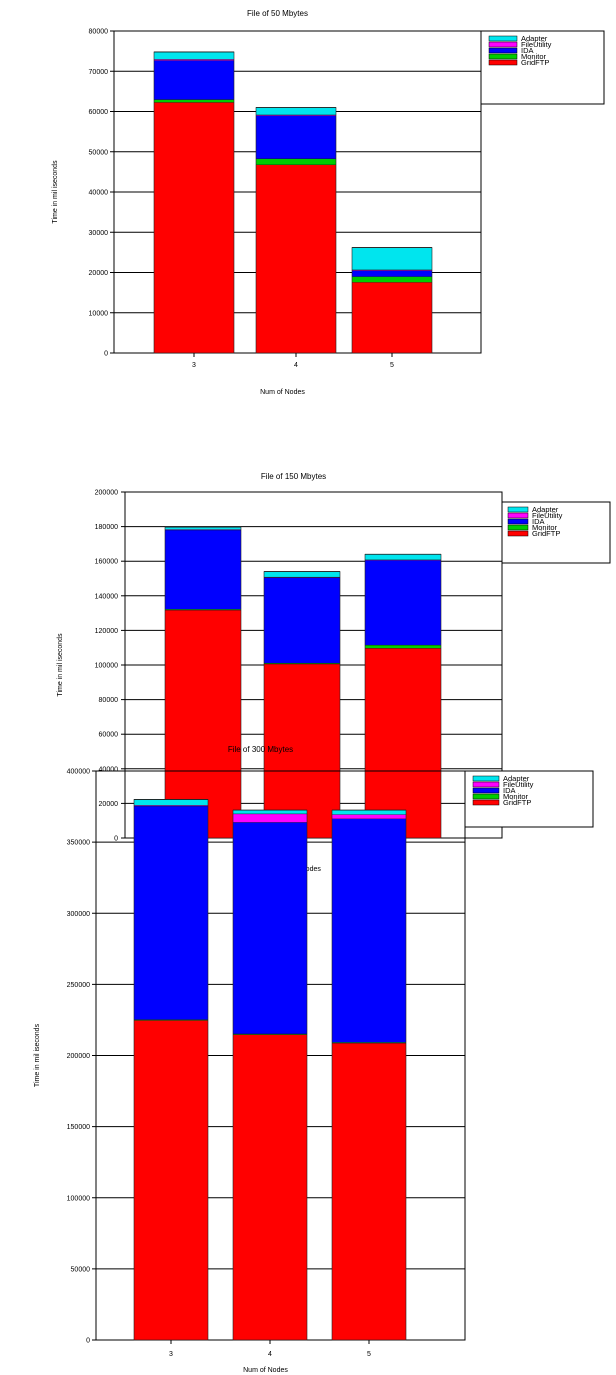 This screenshot has height=1375, width=616. What do you see at coordinates (99, 233) in the screenshot?
I see `y-tick-label: 30000` at bounding box center [99, 233].